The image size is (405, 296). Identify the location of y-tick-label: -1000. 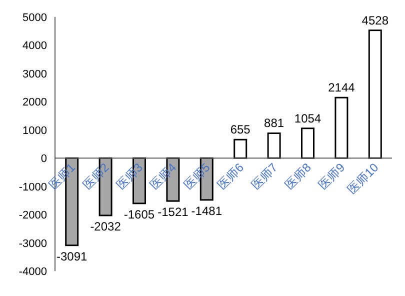
(32, 187).